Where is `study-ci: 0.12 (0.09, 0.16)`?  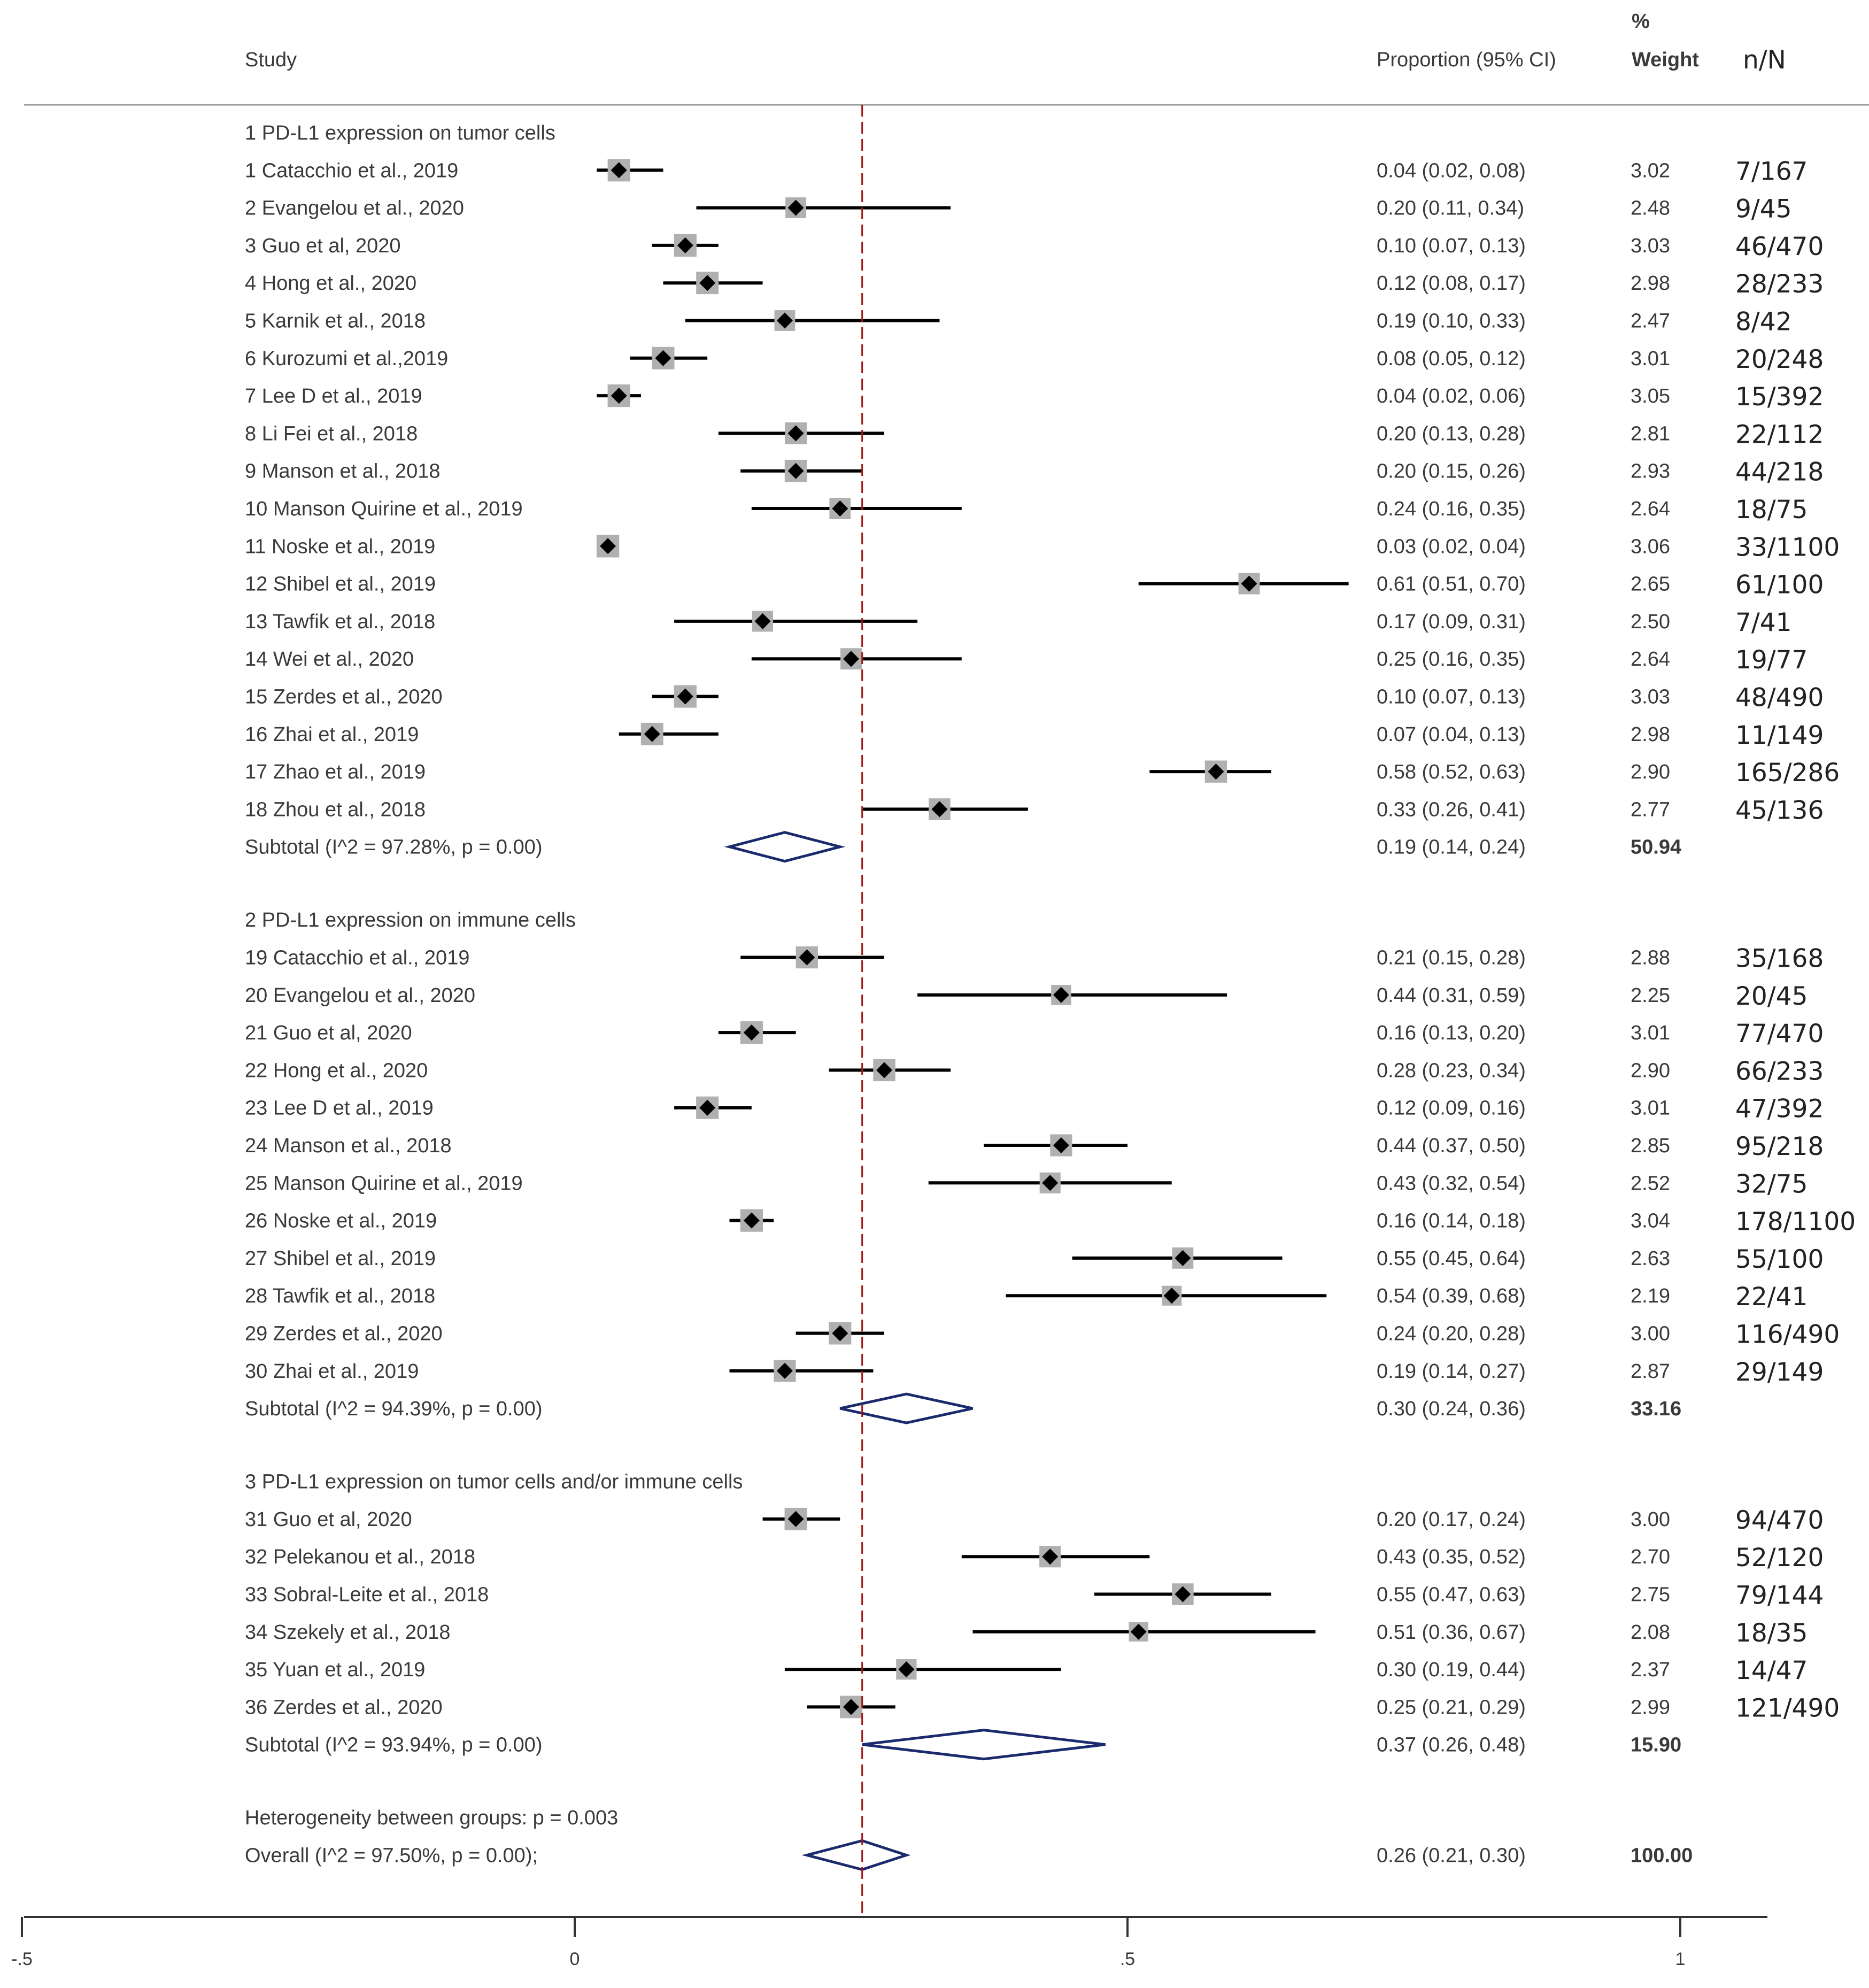 study-ci: 0.12 (0.09, 0.16) is located at coordinates (1452, 1108).